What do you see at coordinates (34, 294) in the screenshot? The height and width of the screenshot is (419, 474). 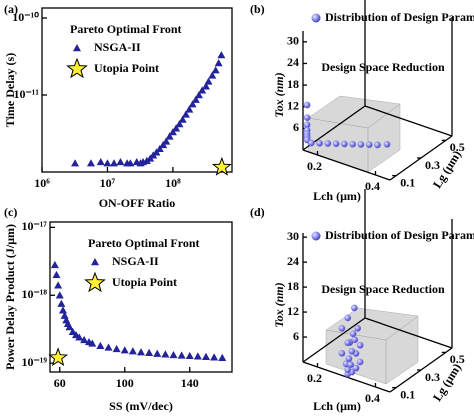 I see `y-tick-label: 10⁻¹⁸` at bounding box center [34, 294].